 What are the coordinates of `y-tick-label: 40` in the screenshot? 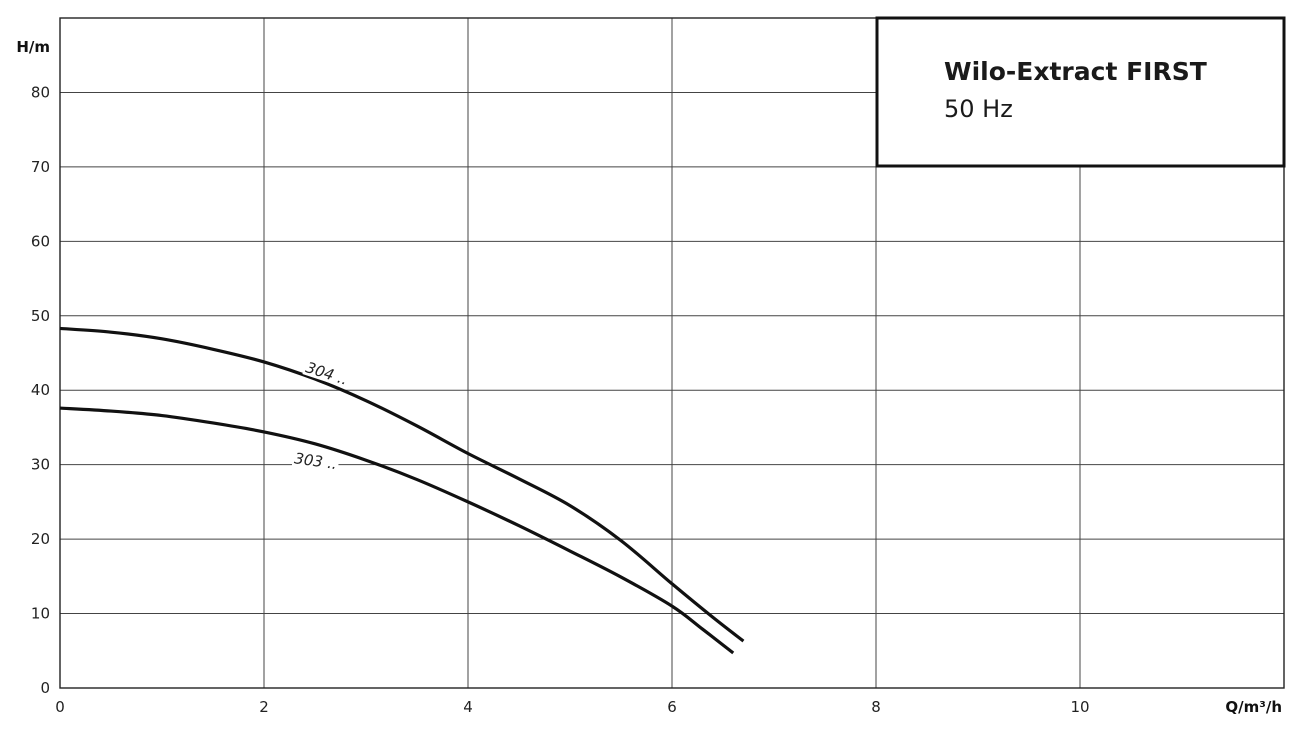 It's located at (40, 390).